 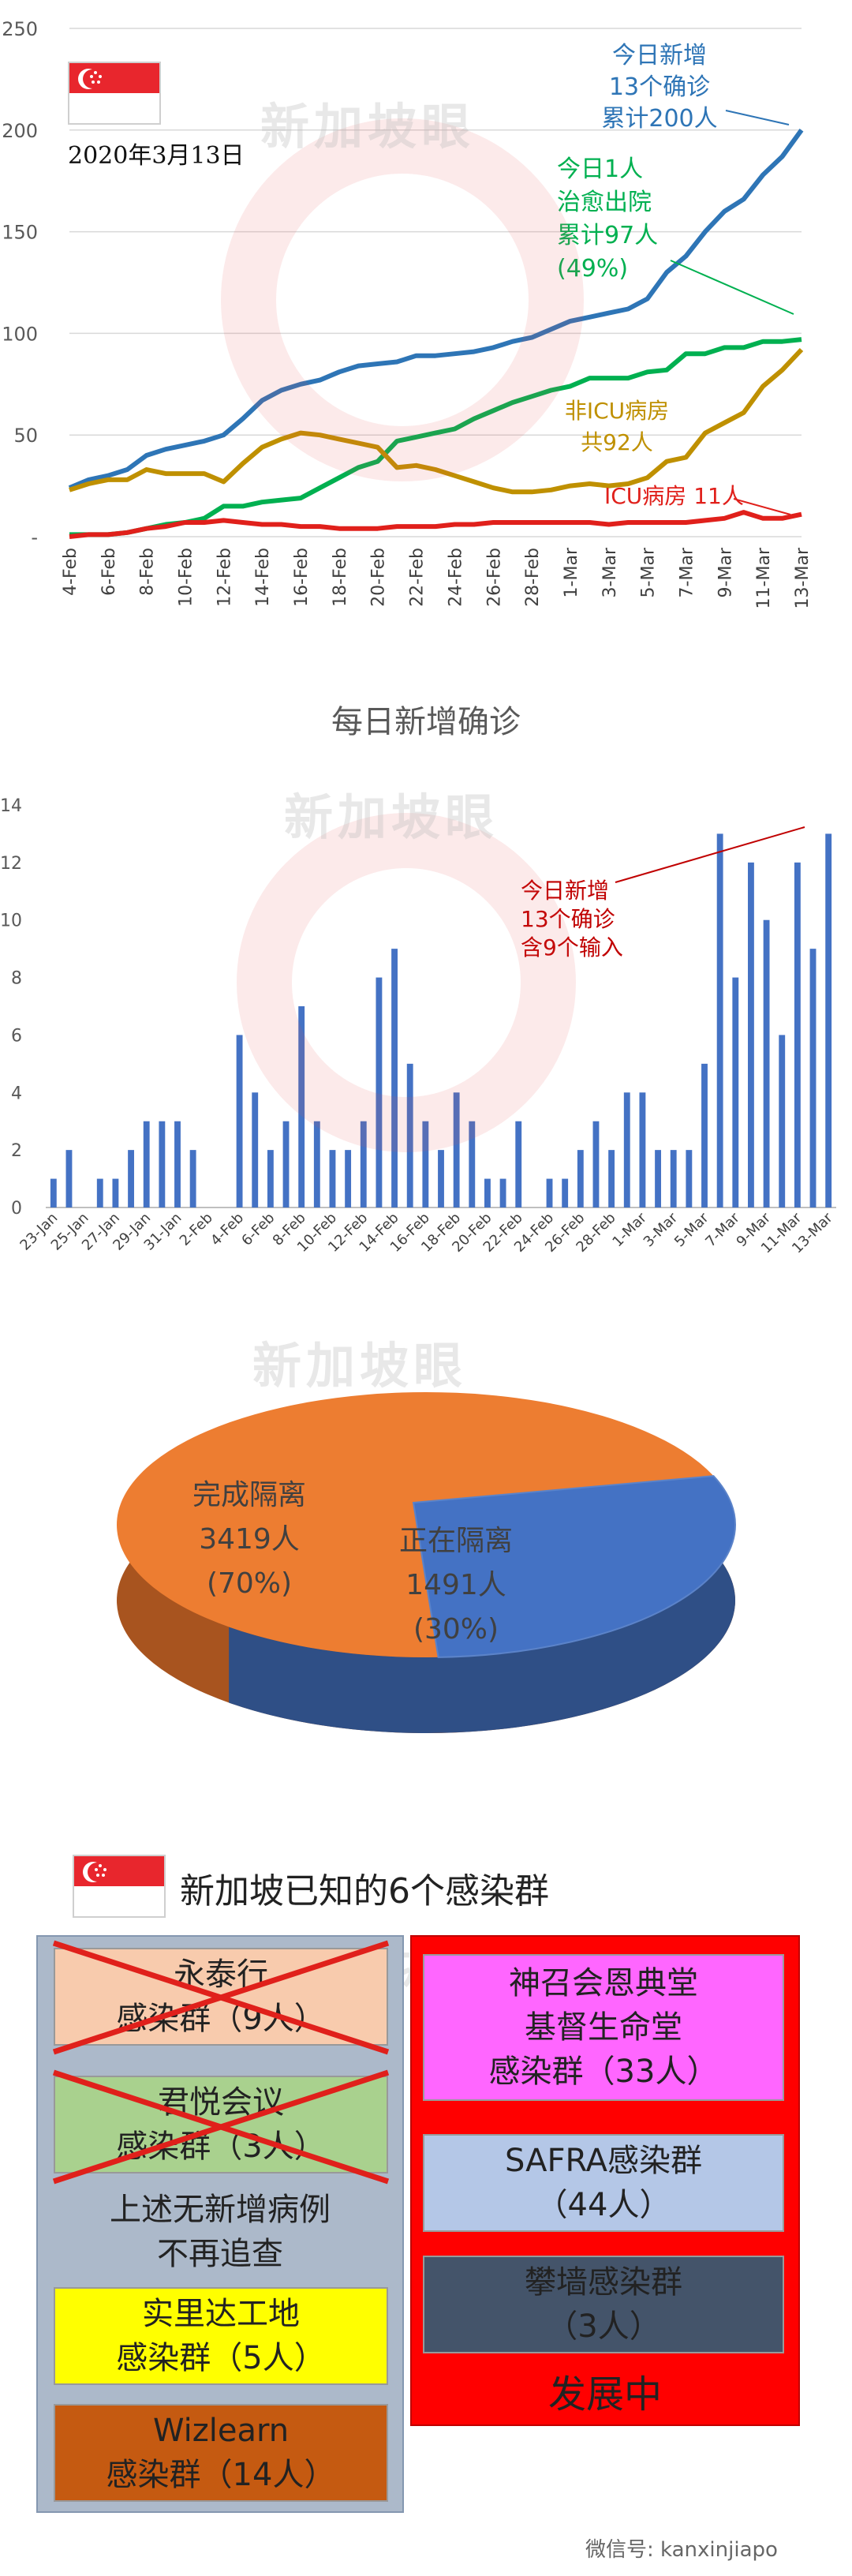 What do you see at coordinates (592, 269) in the screenshot?
I see `annotation-discharged: (49%)` at bounding box center [592, 269].